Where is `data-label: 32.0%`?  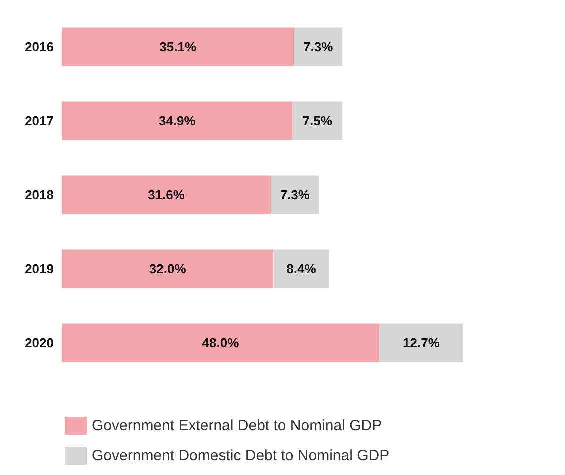
data-label: 32.0% is located at coordinates (168, 269).